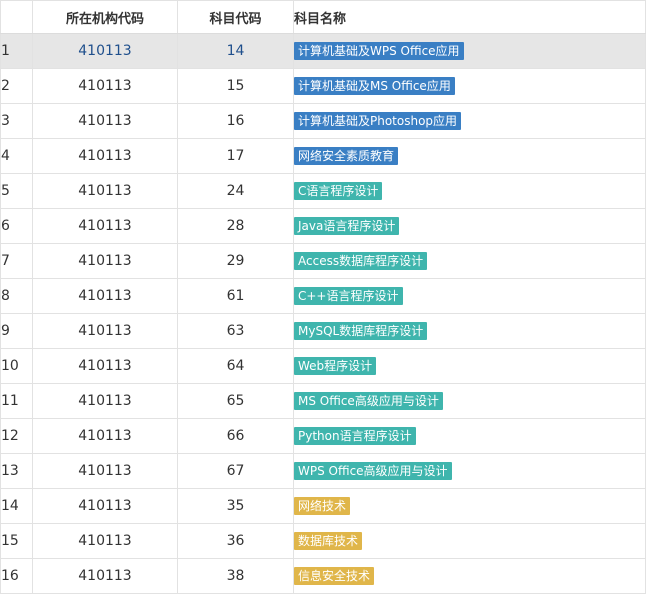 The height and width of the screenshot is (596, 646). What do you see at coordinates (374, 86) in the screenshot?
I see `subject-name-tag: 计算机基础及MS Office应用` at bounding box center [374, 86].